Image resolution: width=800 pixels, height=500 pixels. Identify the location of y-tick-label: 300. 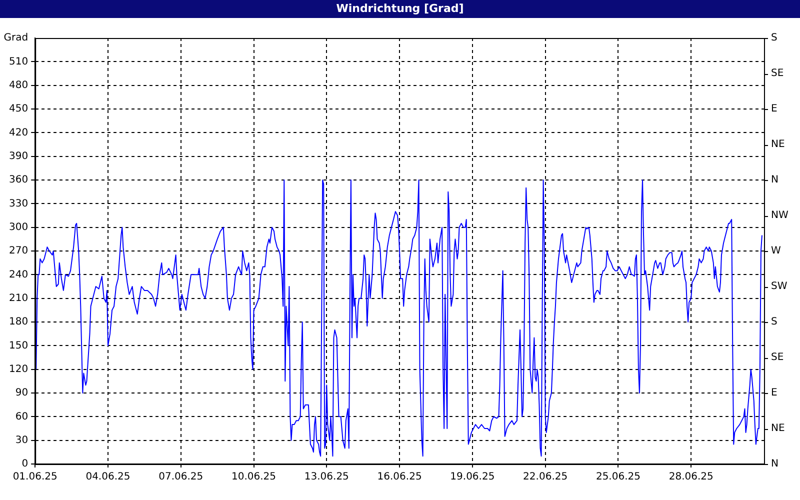
(18, 227).